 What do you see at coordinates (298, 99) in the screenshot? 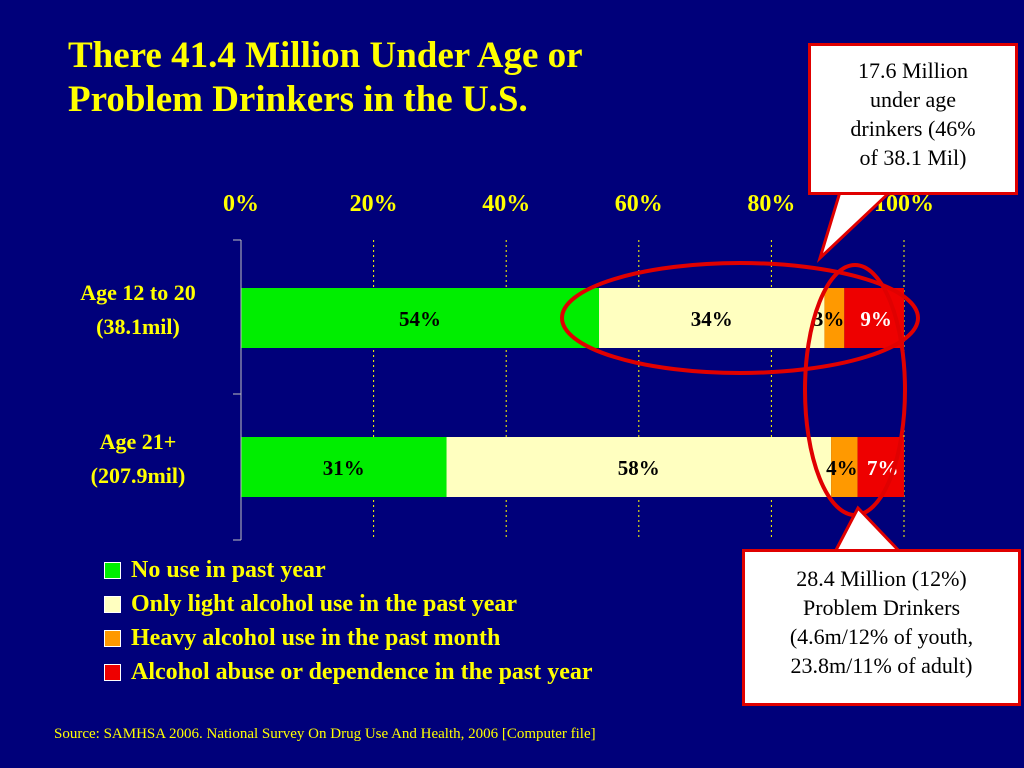
I see `title-line: Problem Drinkers in the U.S.` at bounding box center [298, 99].